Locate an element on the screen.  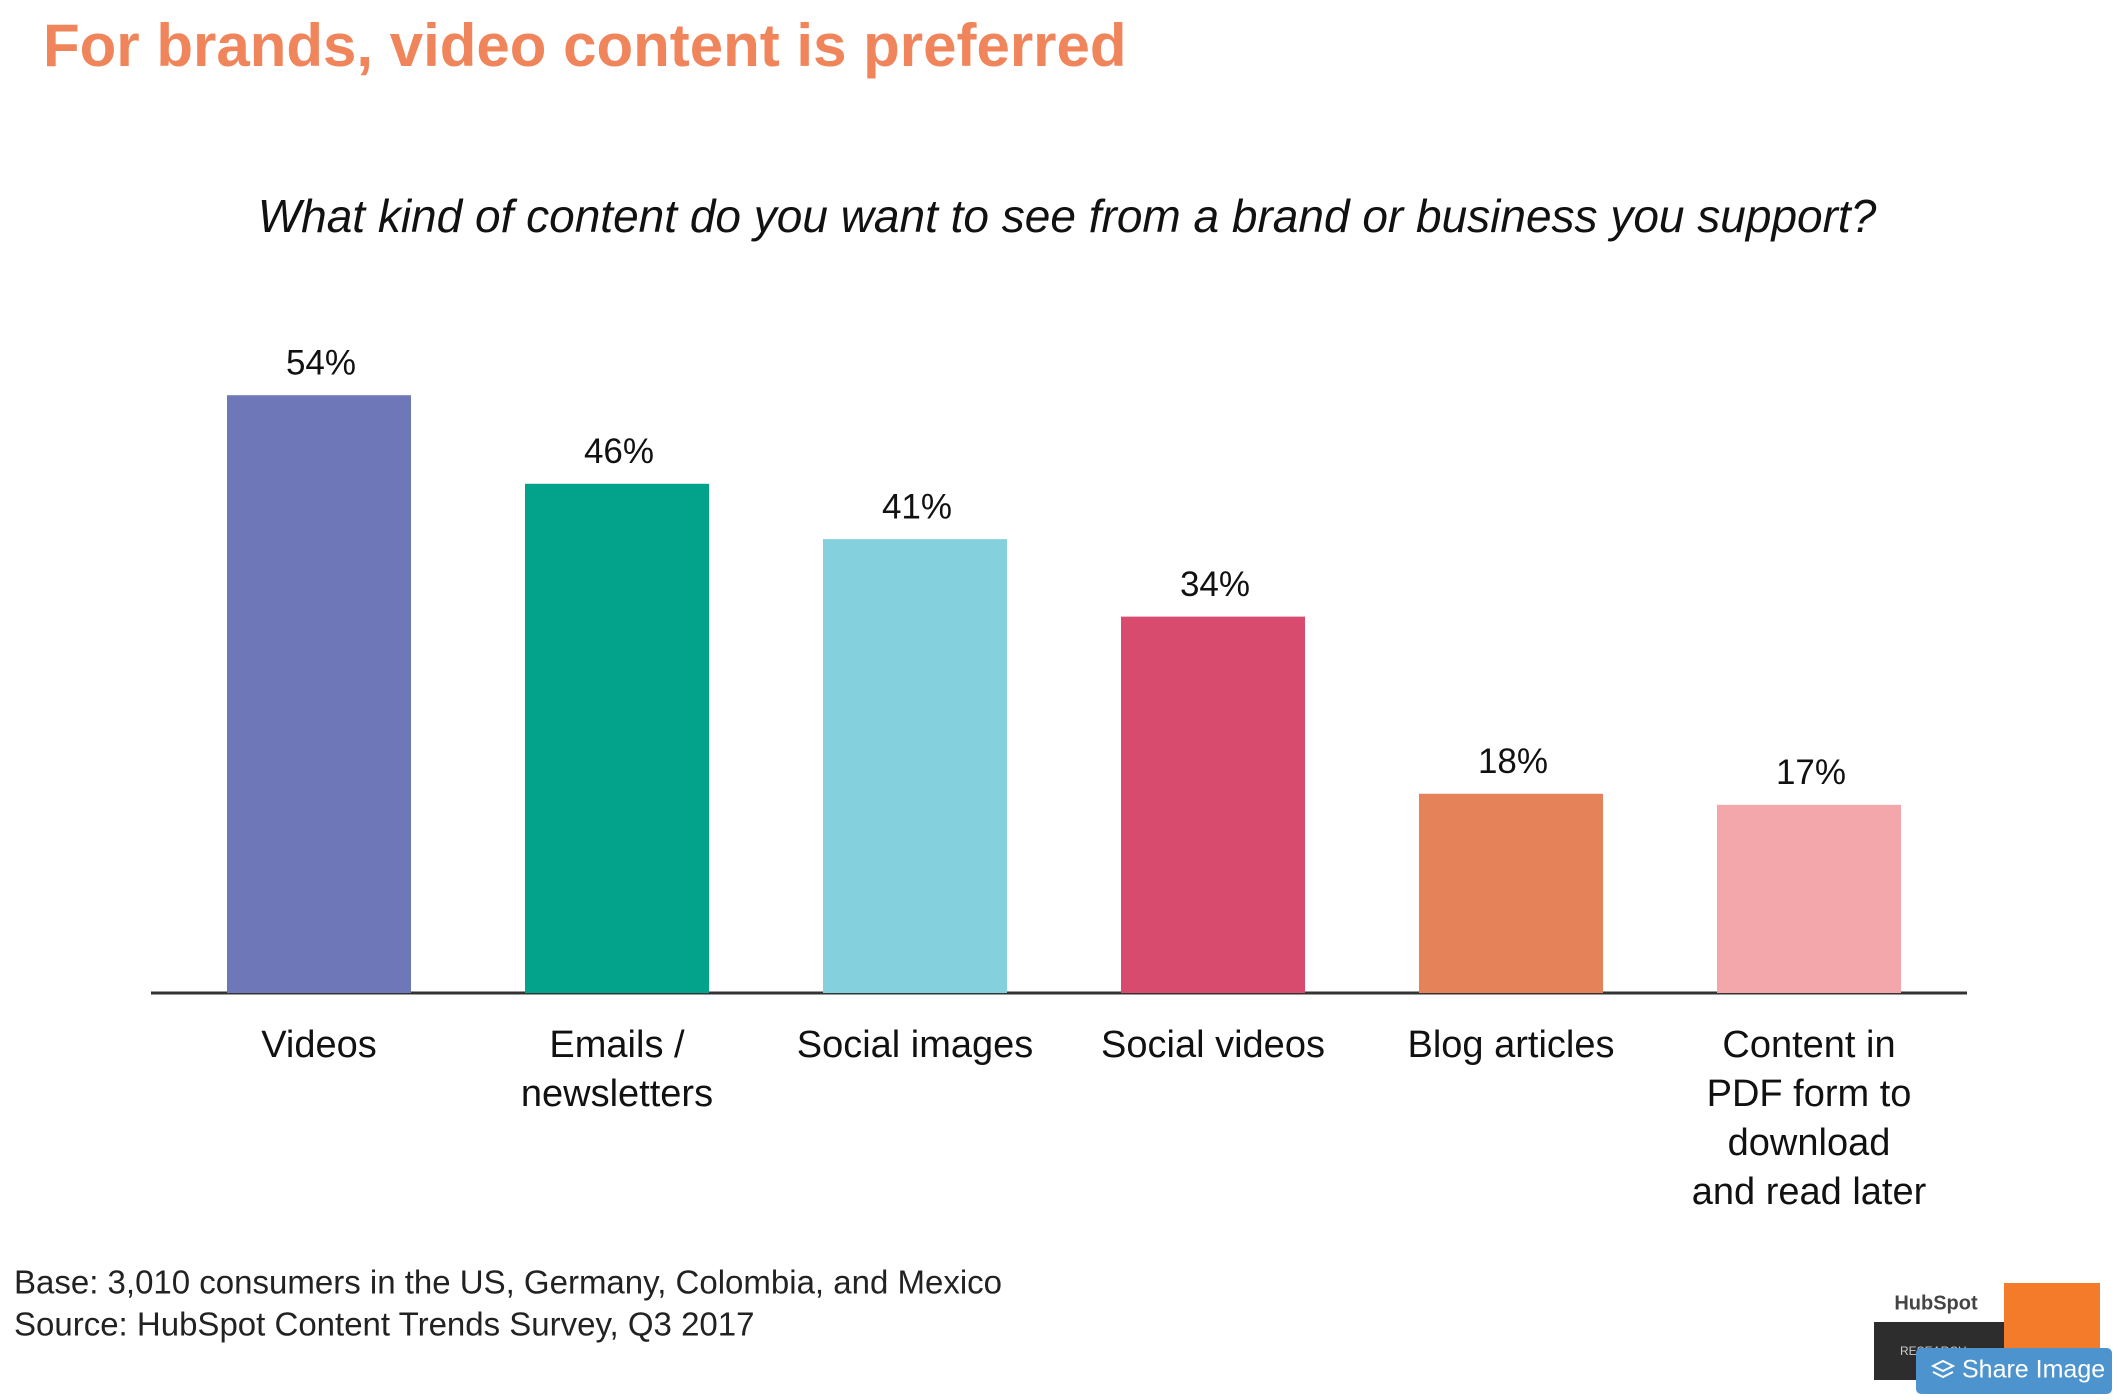
x-tick-label: Videos is located at coordinates (319, 1045).